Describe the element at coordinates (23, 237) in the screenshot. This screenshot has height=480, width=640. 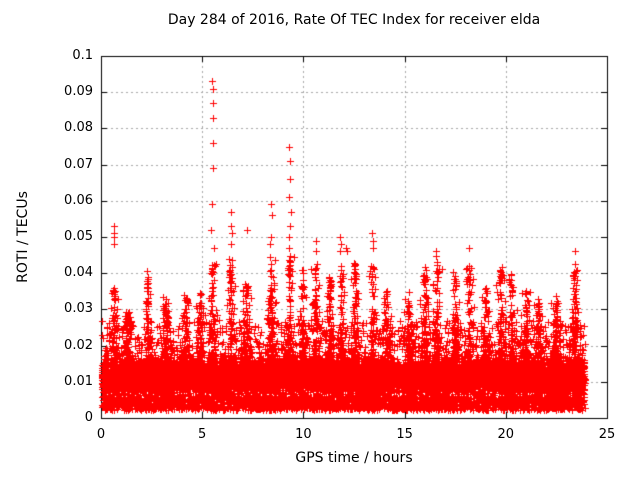
I see `y-axis-label: ROTI / TECUs` at that location.